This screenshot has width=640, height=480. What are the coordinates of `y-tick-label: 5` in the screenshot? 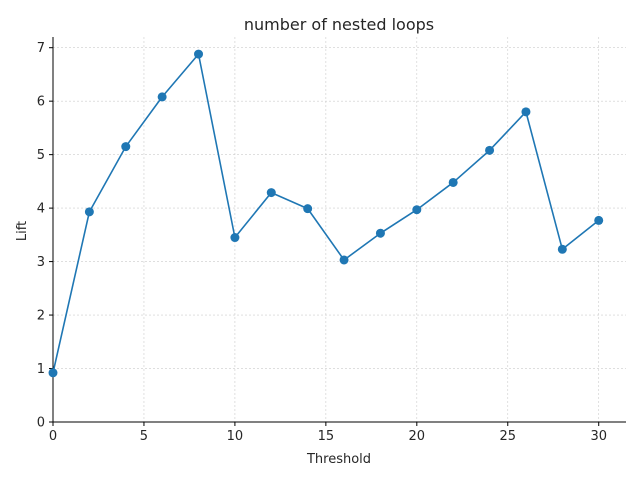 It's located at (41, 155).